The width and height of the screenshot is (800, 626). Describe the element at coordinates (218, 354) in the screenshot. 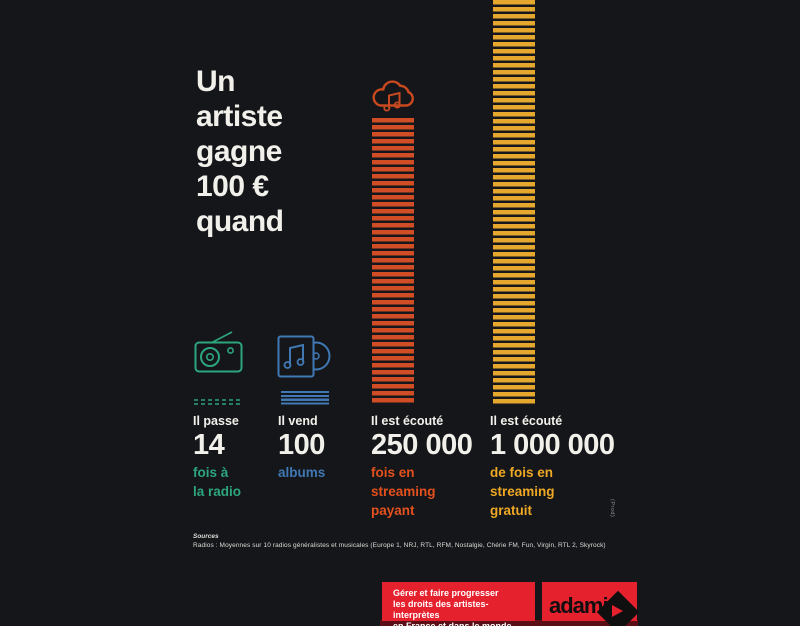

I see `radio-icon` at that location.